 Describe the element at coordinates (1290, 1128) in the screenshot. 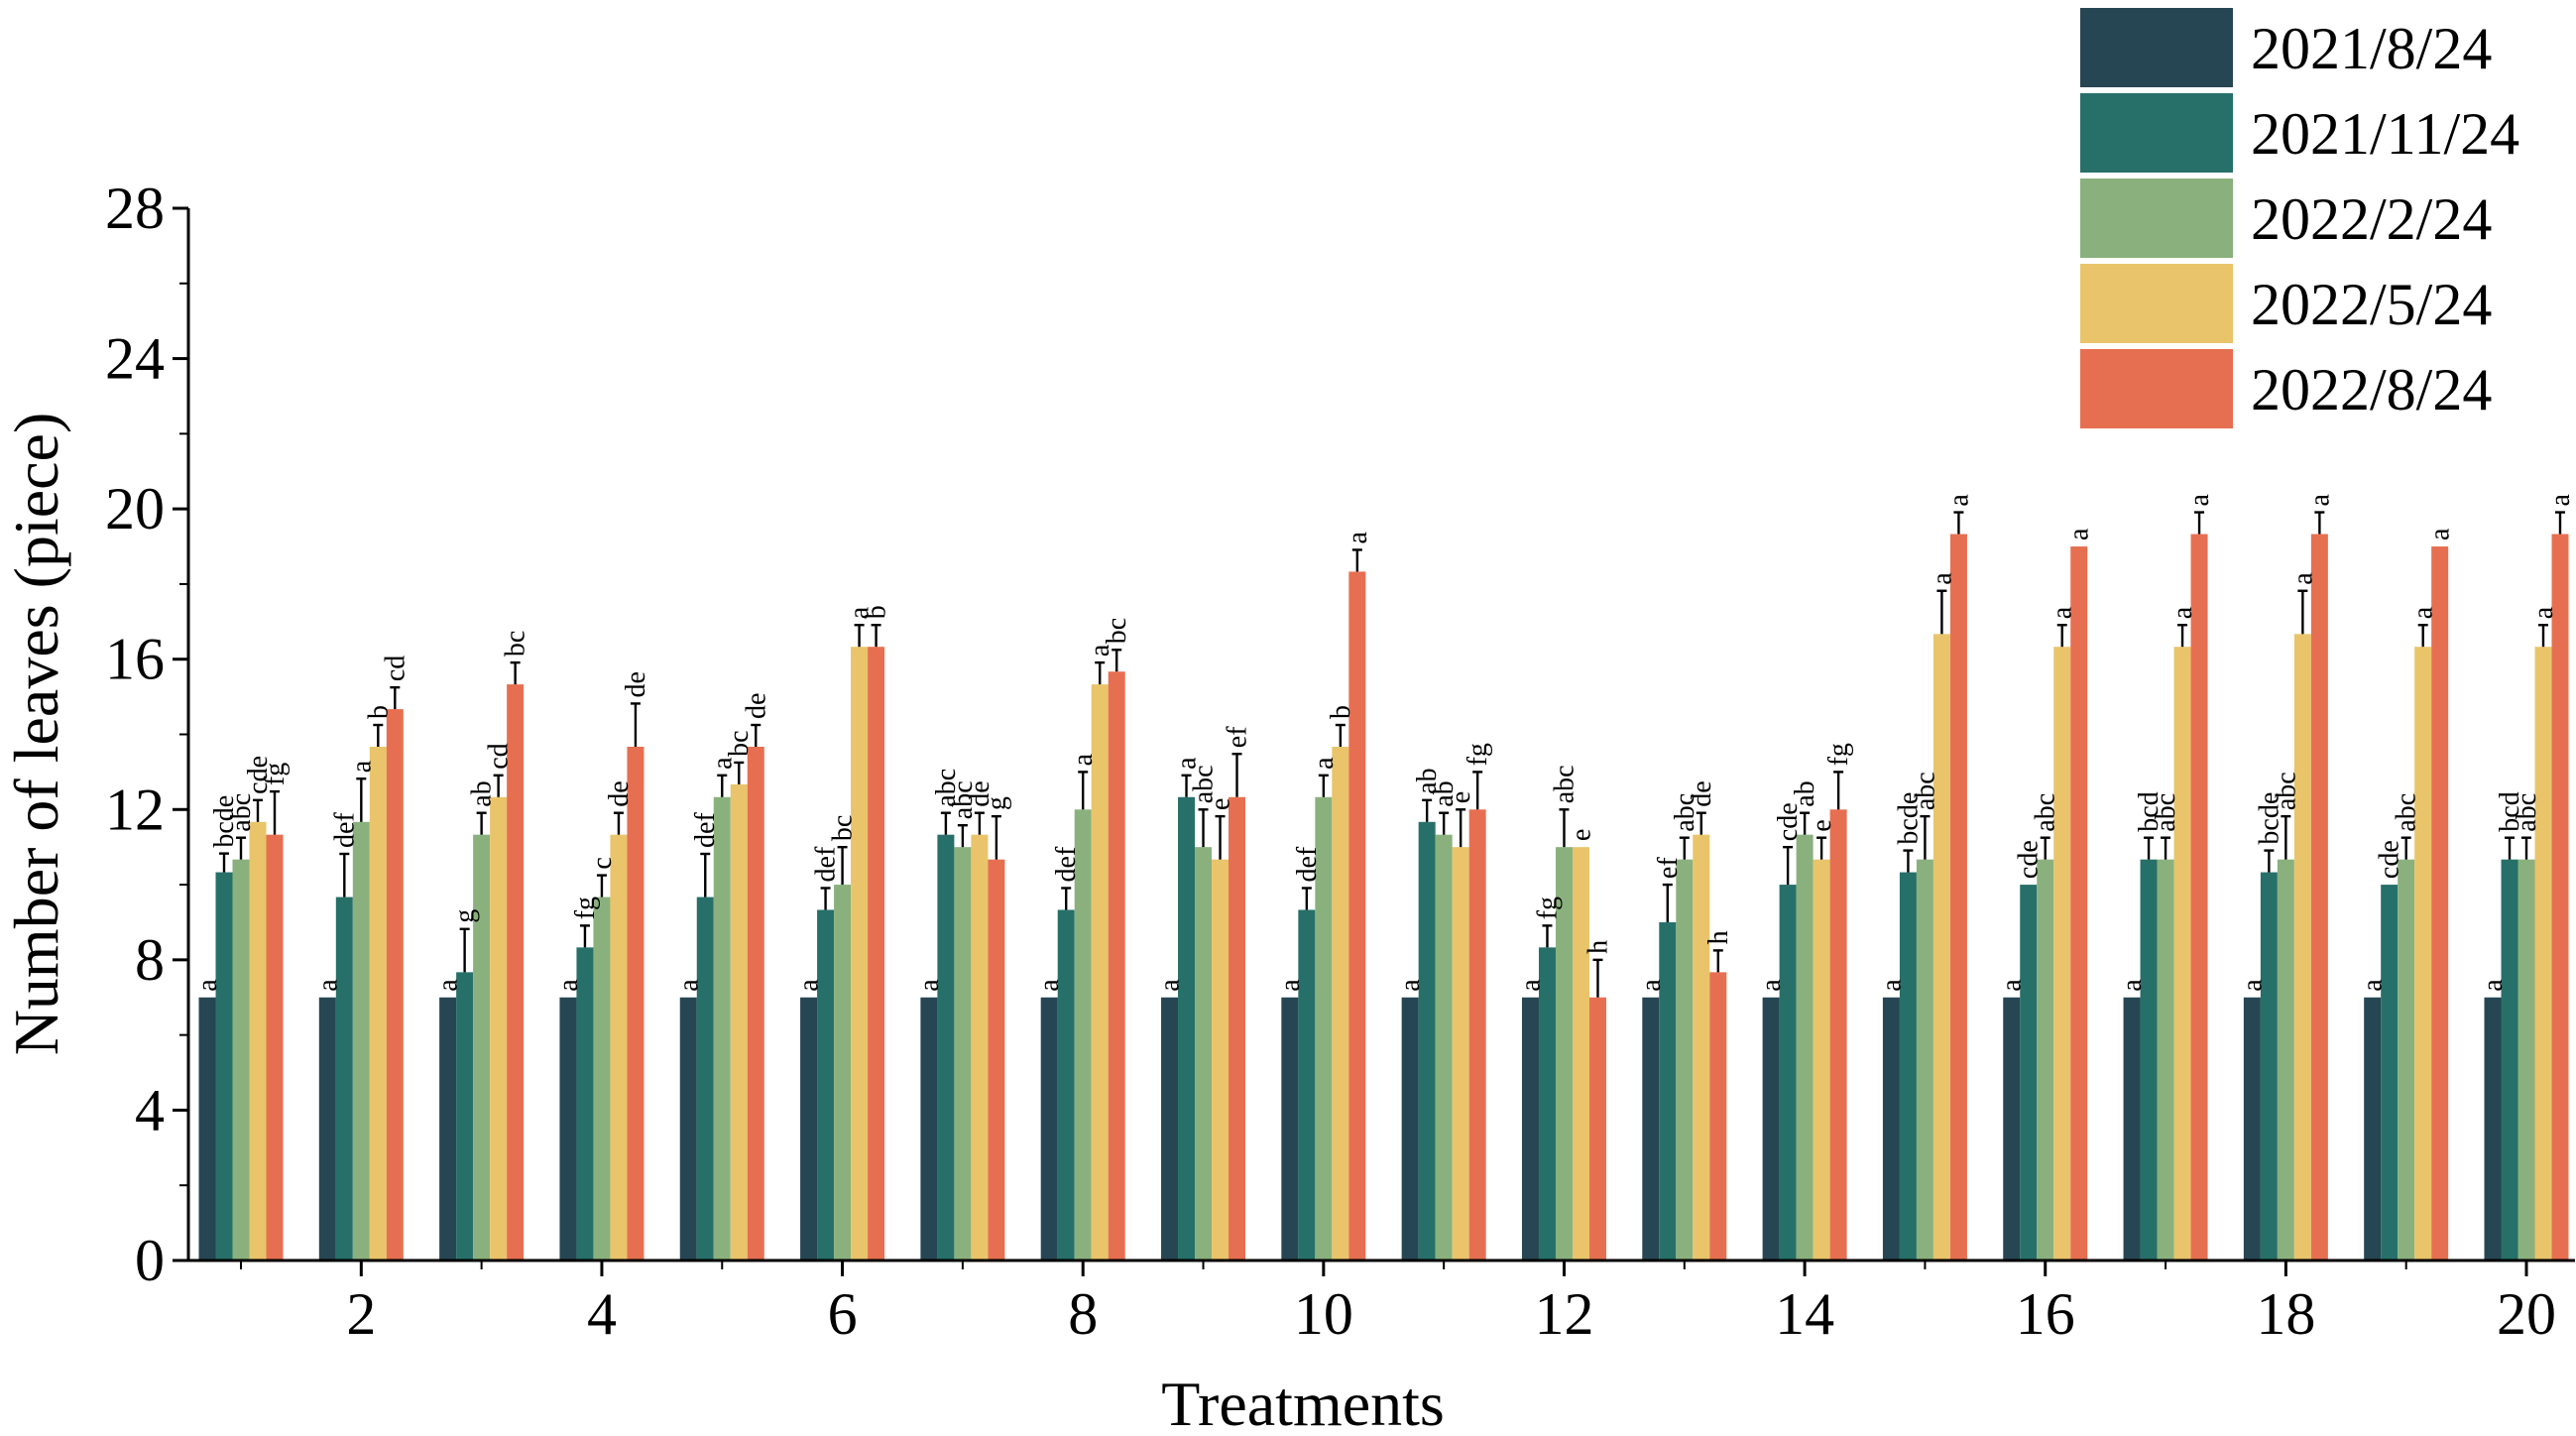

I see `bar-t10-s1` at that location.